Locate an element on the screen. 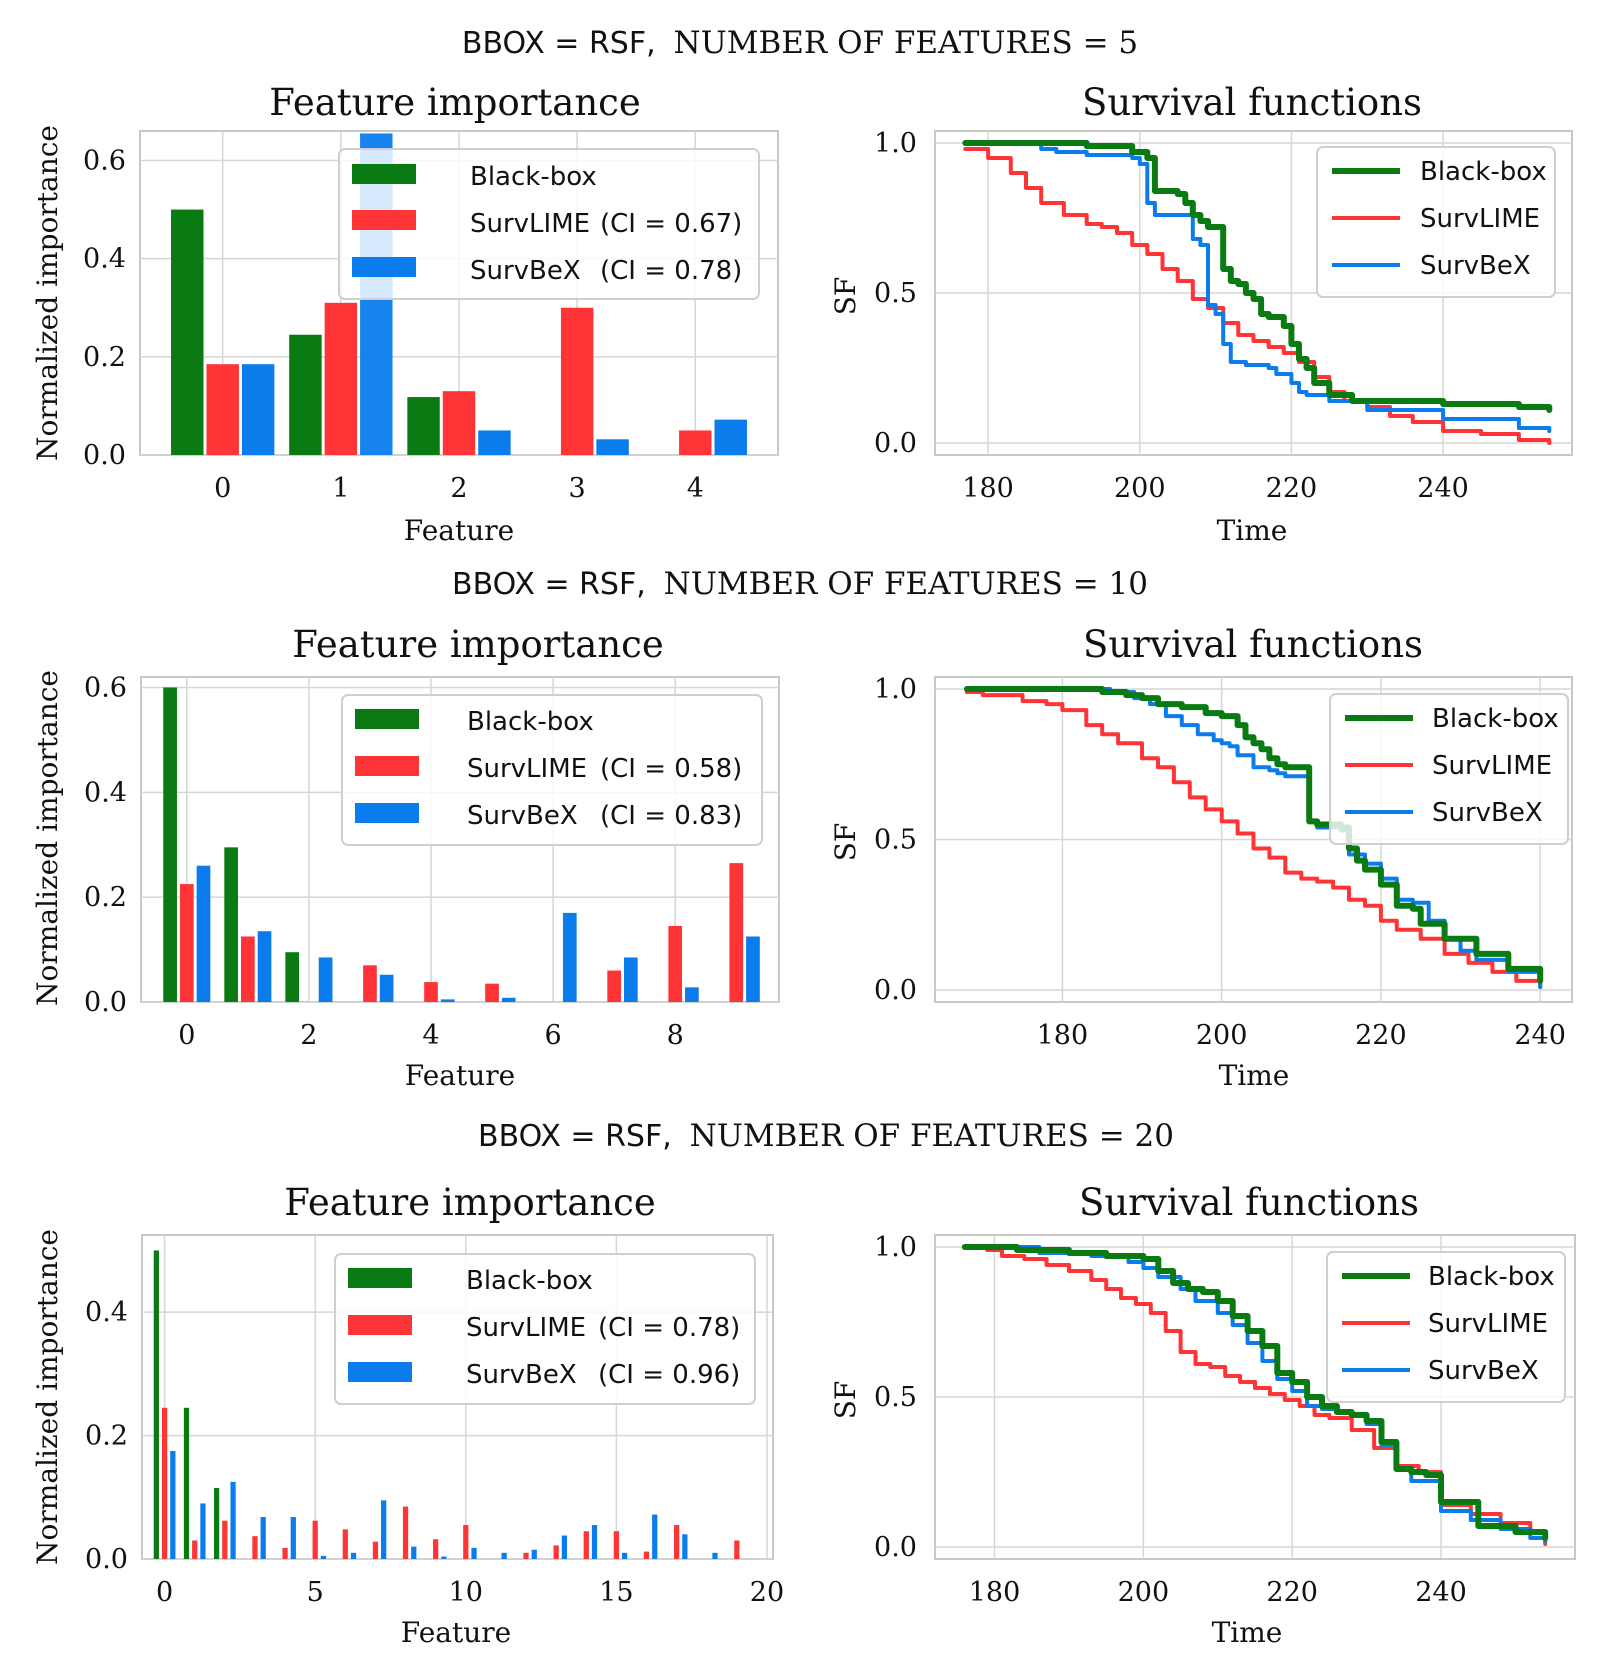  survival-legend-2: Black-box SurvLIME SurvBeX is located at coordinates (1449, 769).